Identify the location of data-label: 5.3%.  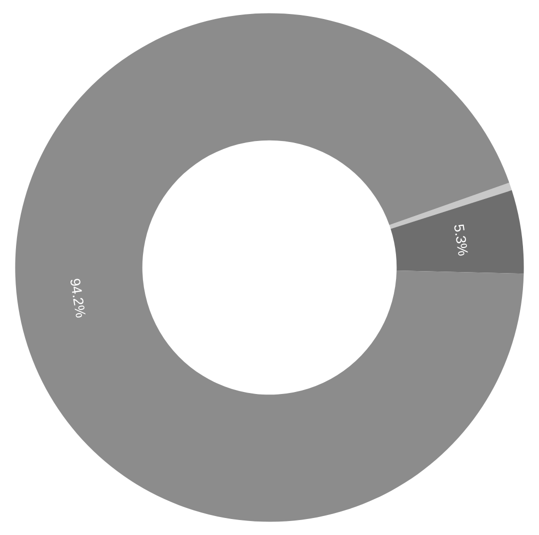
(461, 240).